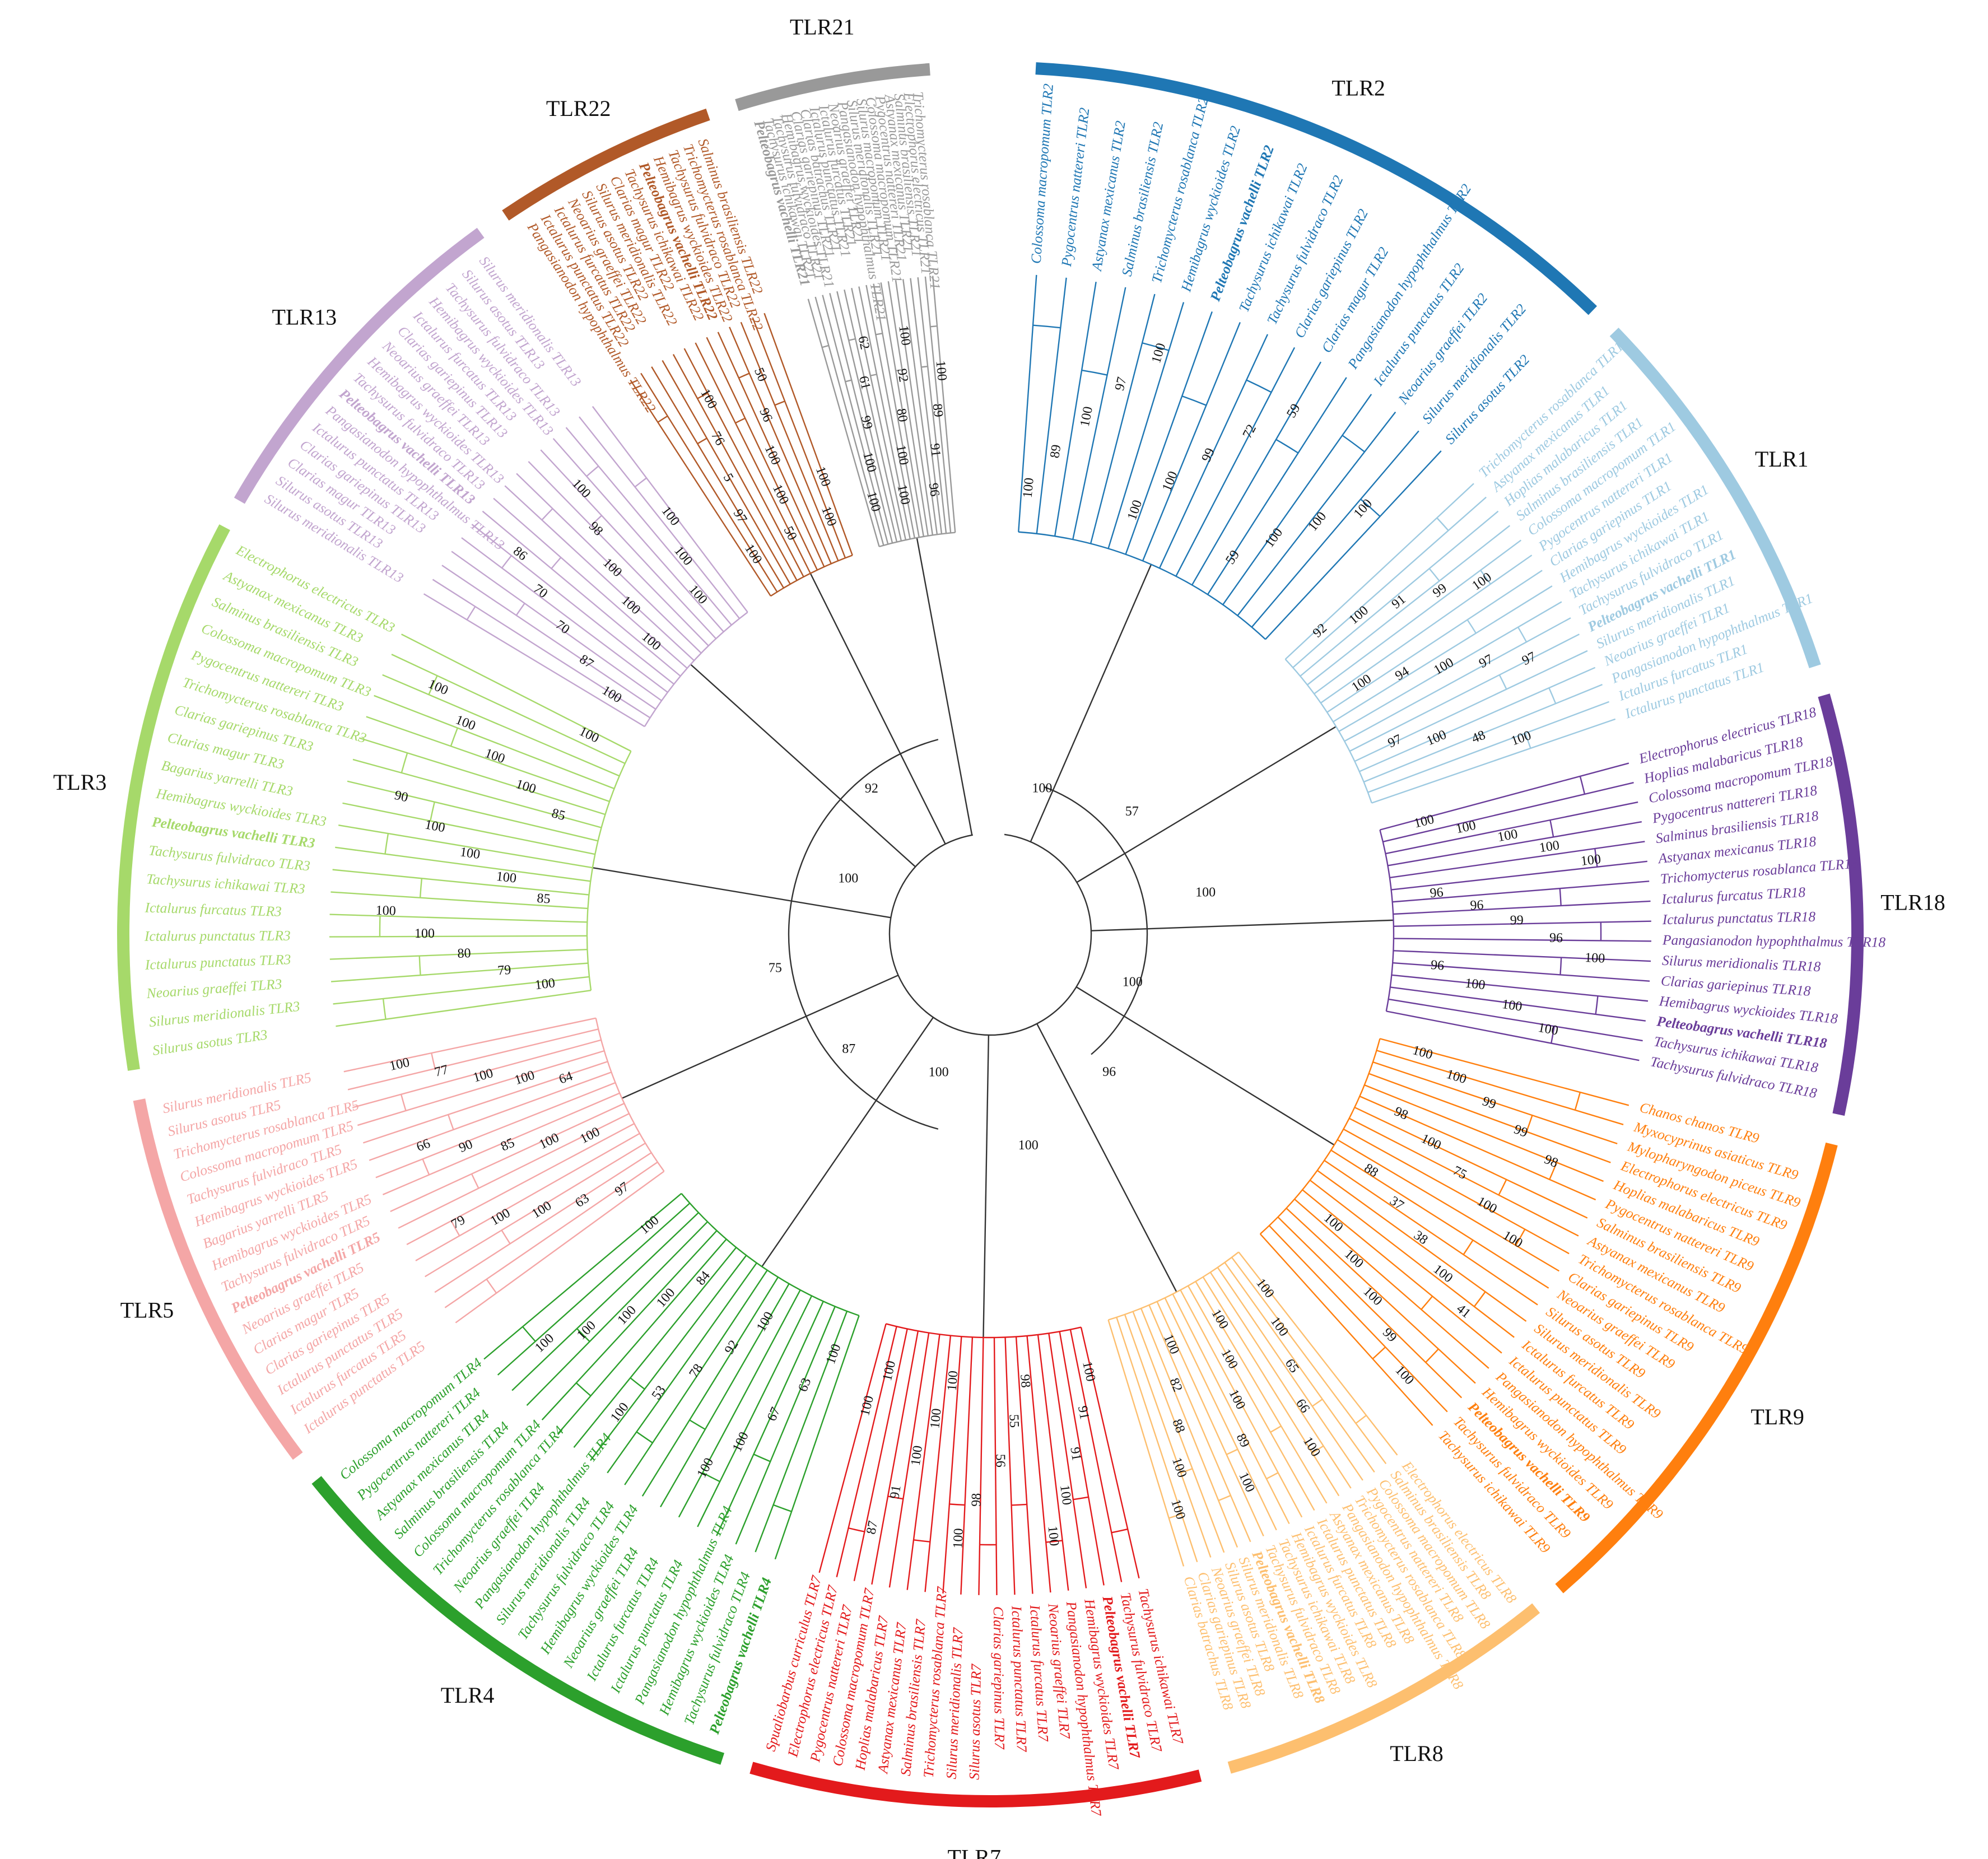 The height and width of the screenshot is (1859, 1988). I want to click on clade-arc-tlr5, so click(218, 1279).